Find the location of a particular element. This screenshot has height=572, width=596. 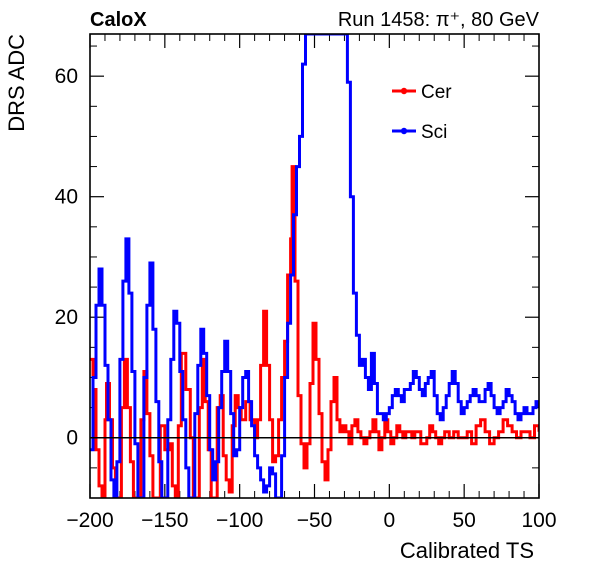

run-label: Run 1458: π⁺, 80 GeV is located at coordinates (439, 20).